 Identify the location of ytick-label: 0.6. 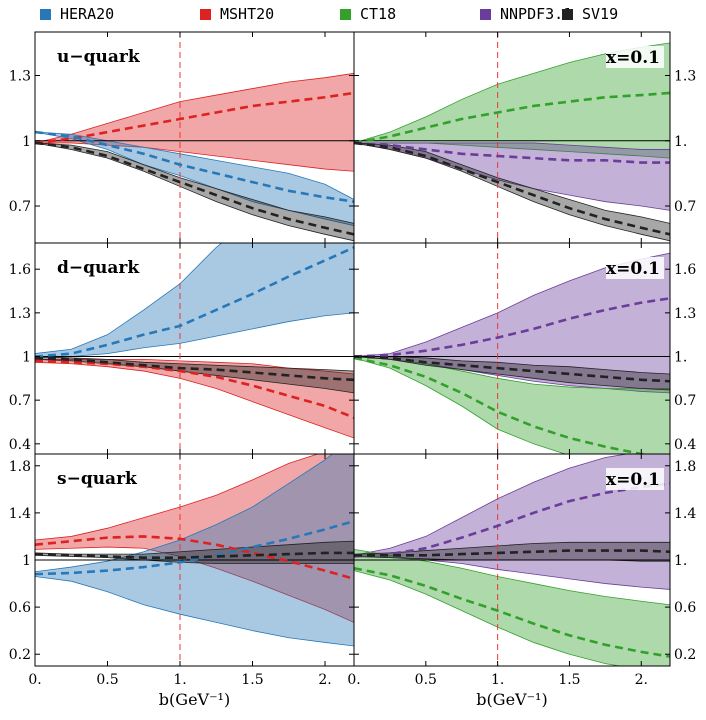
(20, 608).